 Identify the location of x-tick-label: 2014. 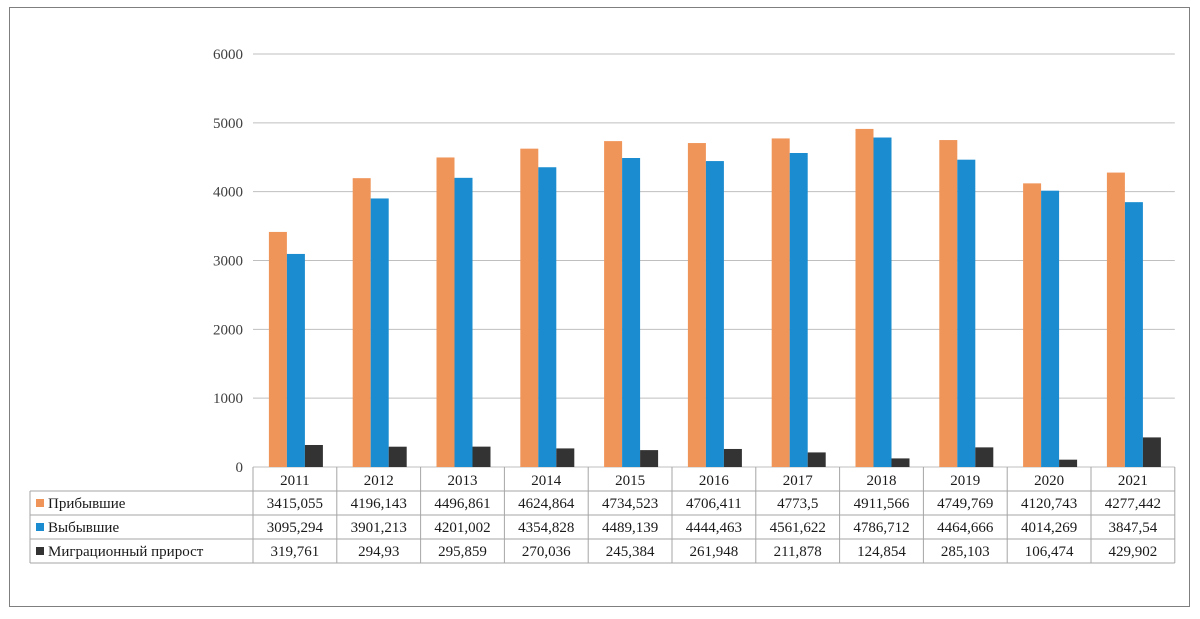
(546, 481).